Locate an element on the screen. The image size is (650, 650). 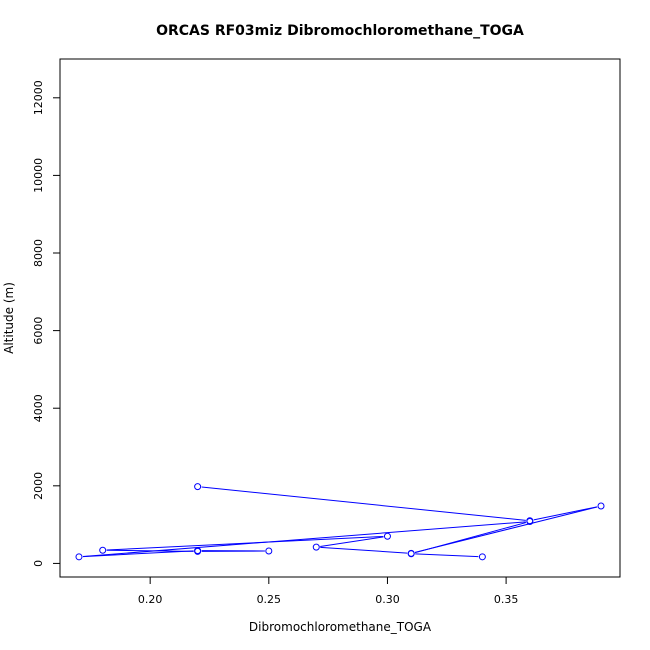
y-tick-label: 4000 is located at coordinates (38, 408).